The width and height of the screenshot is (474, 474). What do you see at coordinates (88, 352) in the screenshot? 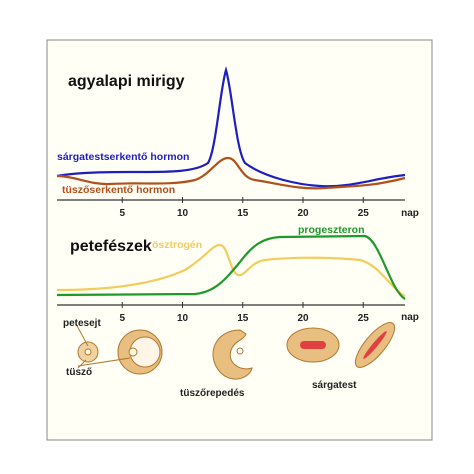
I see `egg-core` at bounding box center [88, 352].